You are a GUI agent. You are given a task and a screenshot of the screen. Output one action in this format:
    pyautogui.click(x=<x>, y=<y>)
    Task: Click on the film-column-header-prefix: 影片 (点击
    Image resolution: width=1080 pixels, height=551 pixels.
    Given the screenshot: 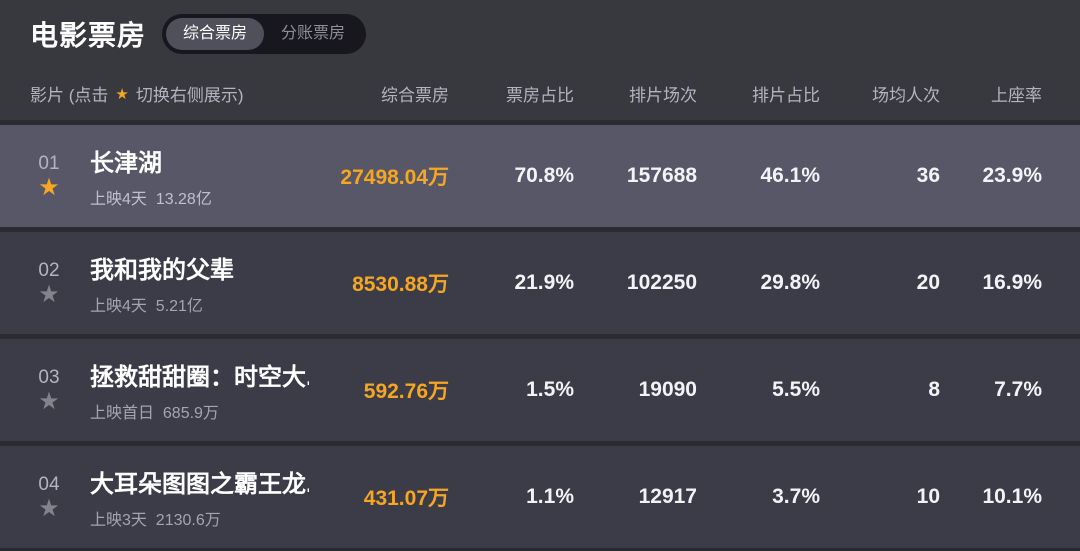 What is the action you would take?
    pyautogui.click(x=69, y=95)
    